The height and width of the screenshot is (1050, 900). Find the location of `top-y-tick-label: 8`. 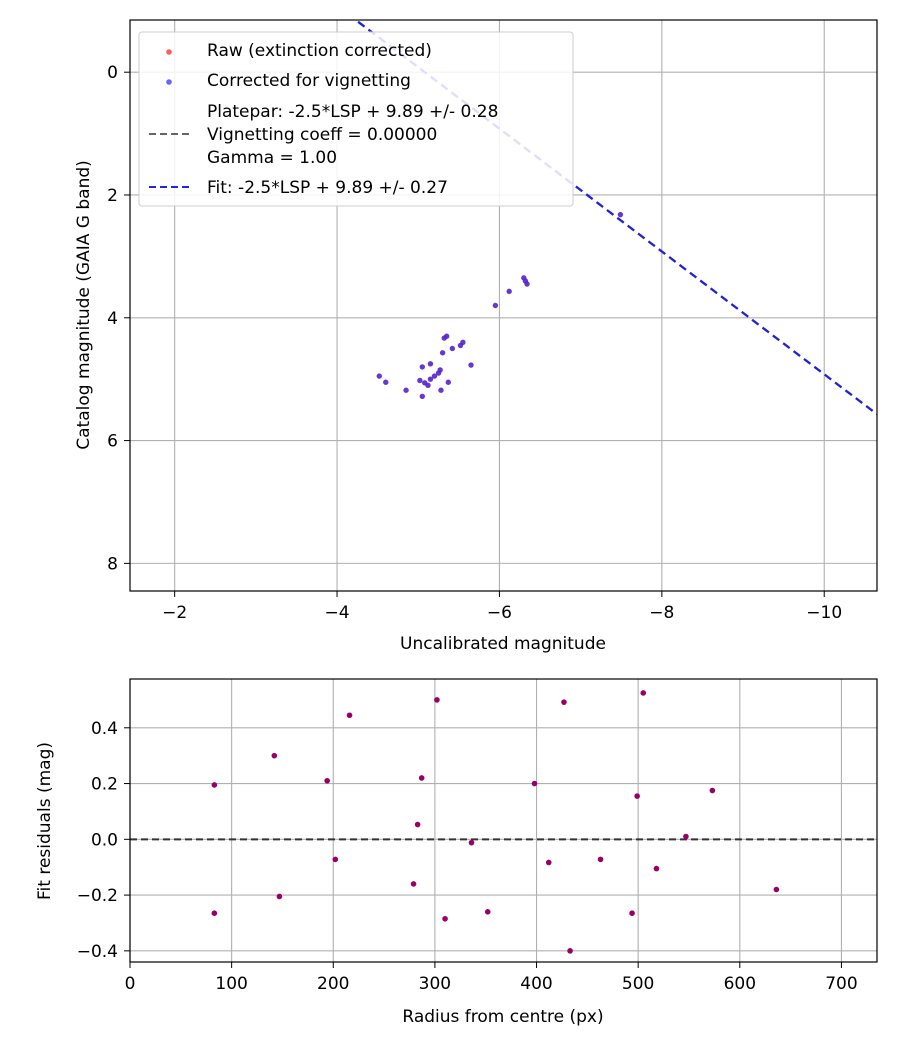

top-y-tick-label: 8 is located at coordinates (112, 564).